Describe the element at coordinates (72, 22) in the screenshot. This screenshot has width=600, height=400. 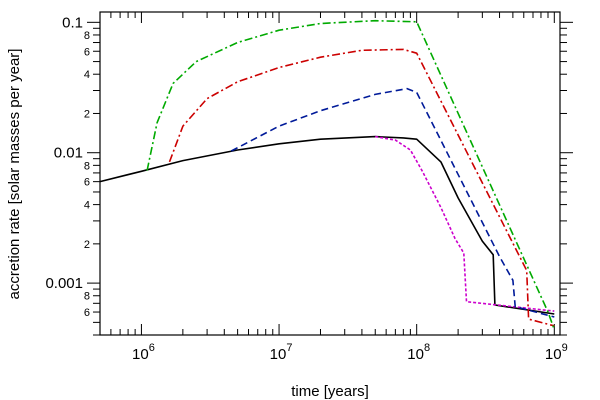
I see `y-tick-label: 0.1` at that location.